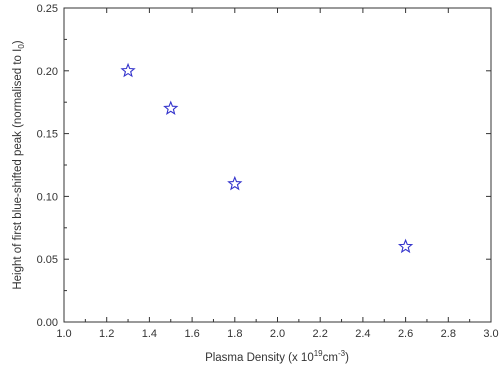 This screenshot has height=374, width=499. Describe the element at coordinates (191, 334) in the screenshot. I see `x-tick-label: 1.6` at that location.